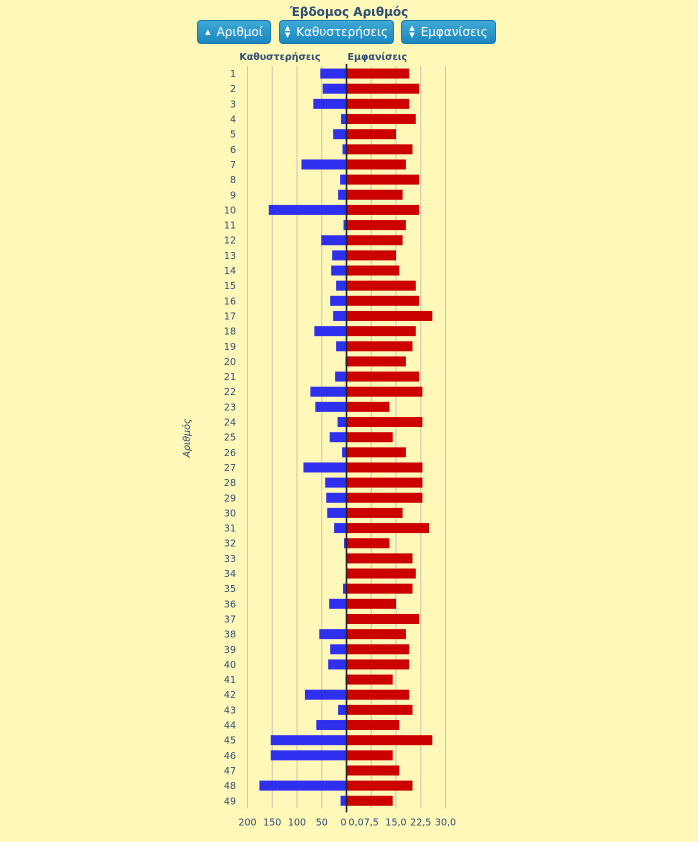 This screenshot has width=698, height=842. Describe the element at coordinates (448, 32) in the screenshot. I see `sort-by-appearances-button: ▲ ▼ Εμφανίσεις` at that location.